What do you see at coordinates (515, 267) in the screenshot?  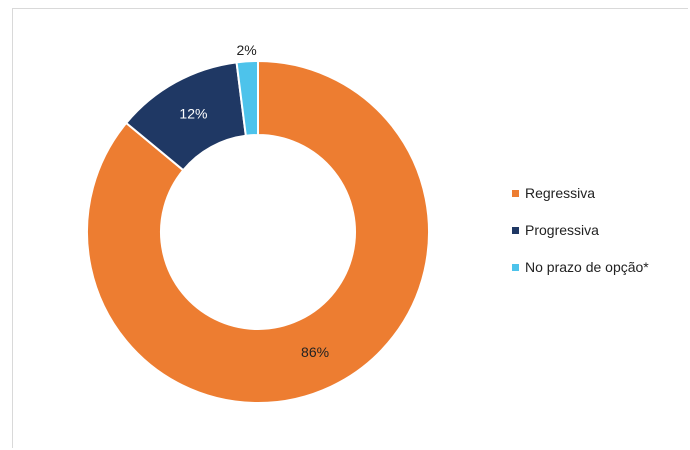 I see `legend-swatch-no-prazo` at bounding box center [515, 267].